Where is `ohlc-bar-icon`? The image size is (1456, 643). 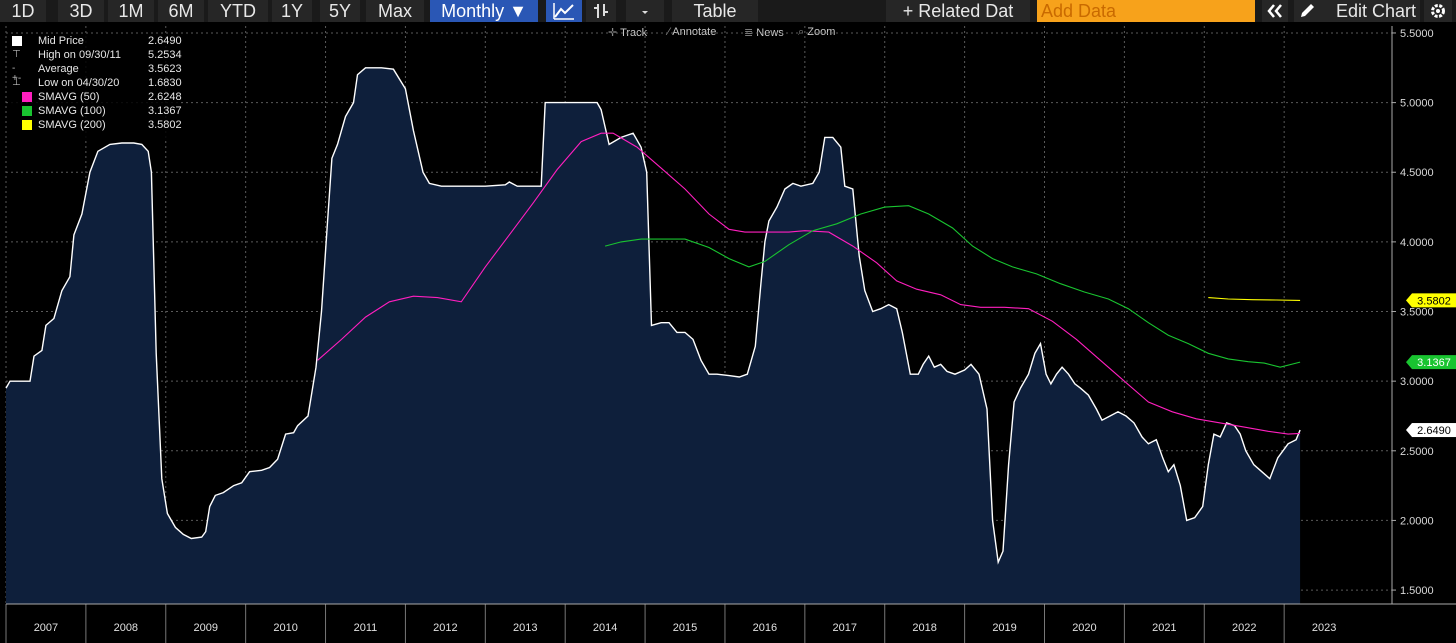
ohlc-bar-icon is located at coordinates (601, 11).